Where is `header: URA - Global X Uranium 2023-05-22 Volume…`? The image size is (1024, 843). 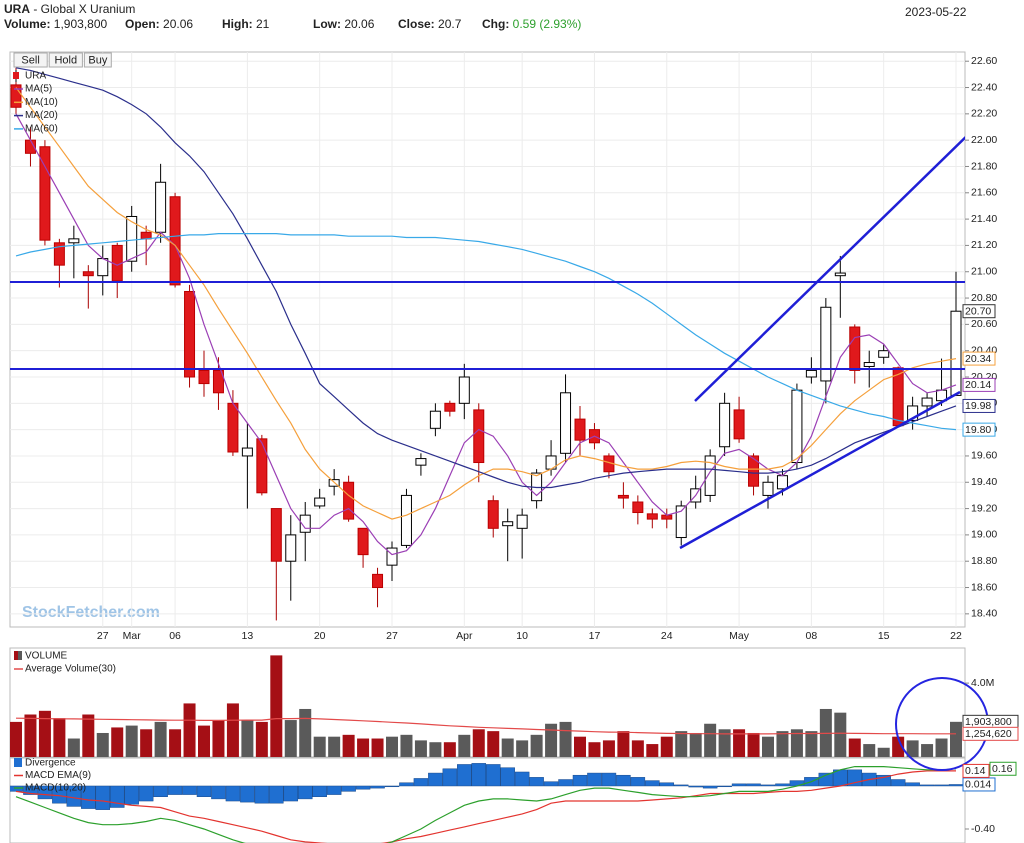 header: URA - Global X Uranium 2023-05-22 Volume… is located at coordinates (485, 16).